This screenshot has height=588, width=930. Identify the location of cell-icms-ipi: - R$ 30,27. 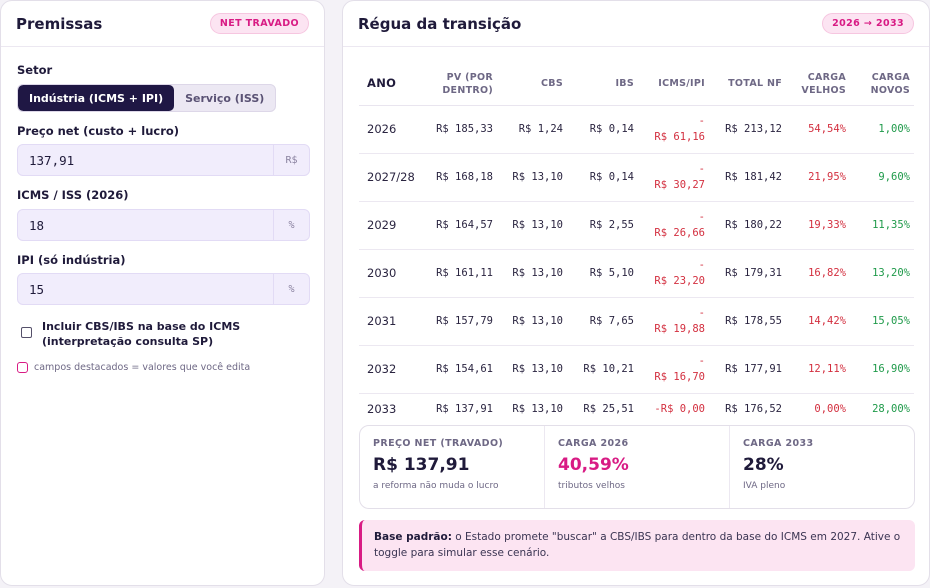
(673, 177).